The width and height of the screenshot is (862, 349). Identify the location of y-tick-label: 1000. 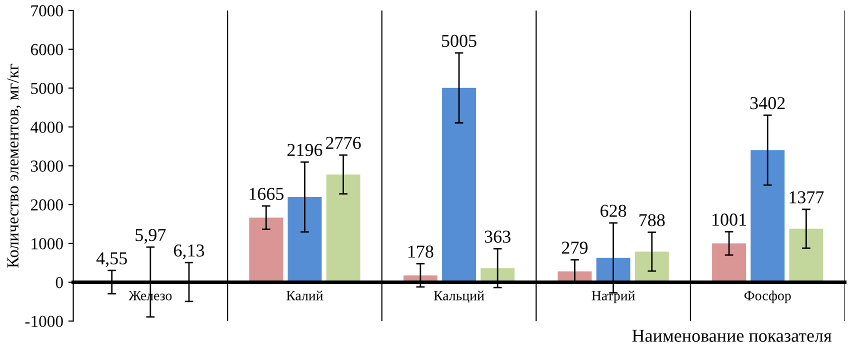
(47, 244).